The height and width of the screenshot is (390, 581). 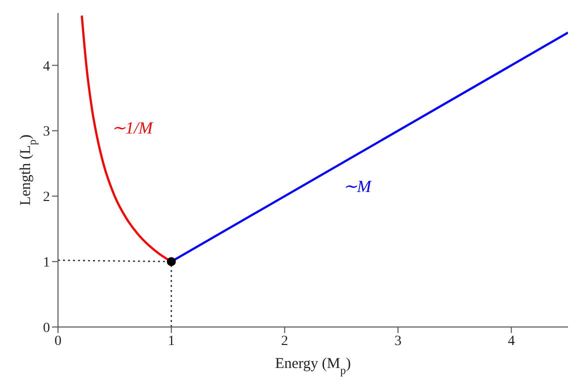 What do you see at coordinates (58, 341) in the screenshot?
I see `x-tick-label: 0` at bounding box center [58, 341].